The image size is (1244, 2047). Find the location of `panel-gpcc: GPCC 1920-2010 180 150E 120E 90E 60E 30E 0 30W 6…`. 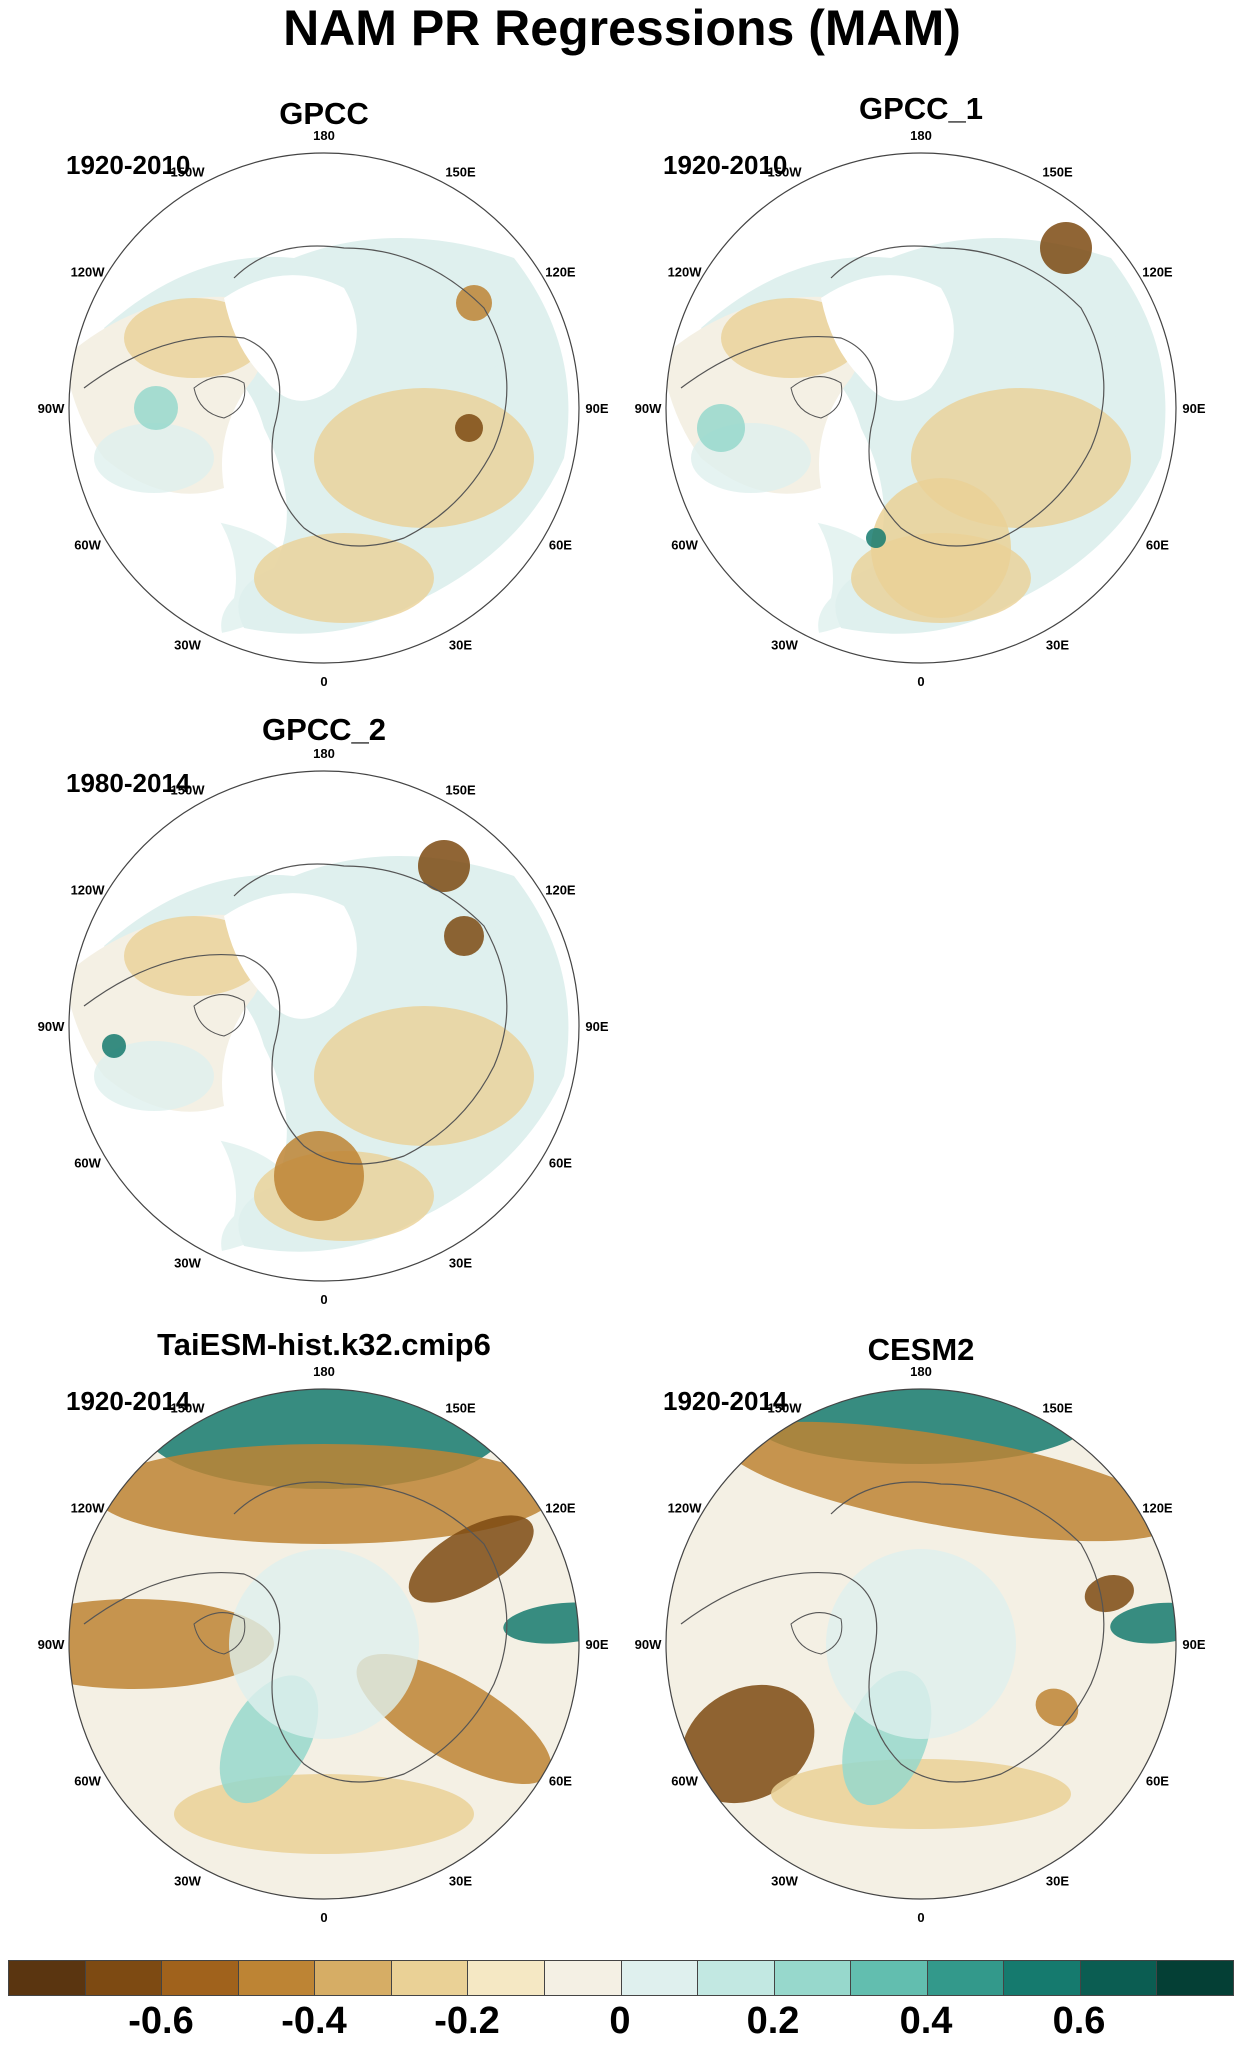

panel-gpcc: GPCC 1920-2010 180 150E 120E 90E 60E 30E 0 30W 6… is located at coordinates (323, 392).